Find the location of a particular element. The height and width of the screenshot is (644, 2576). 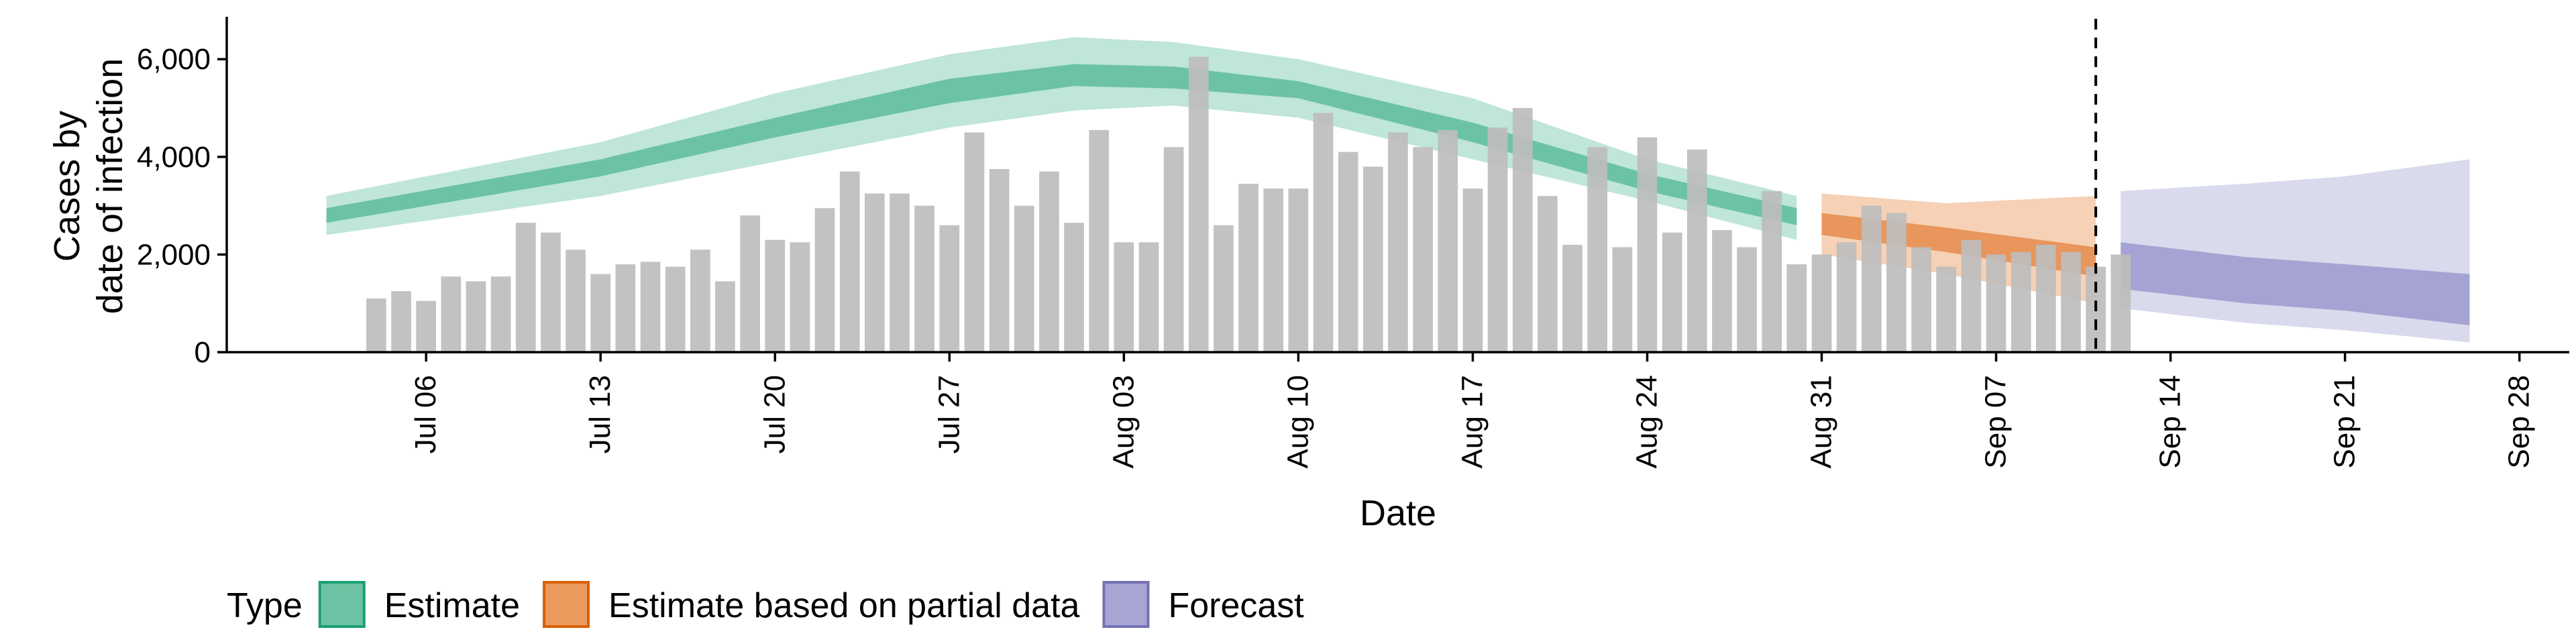

x-tick-label: Sep 21 is located at coordinates (2344, 421).